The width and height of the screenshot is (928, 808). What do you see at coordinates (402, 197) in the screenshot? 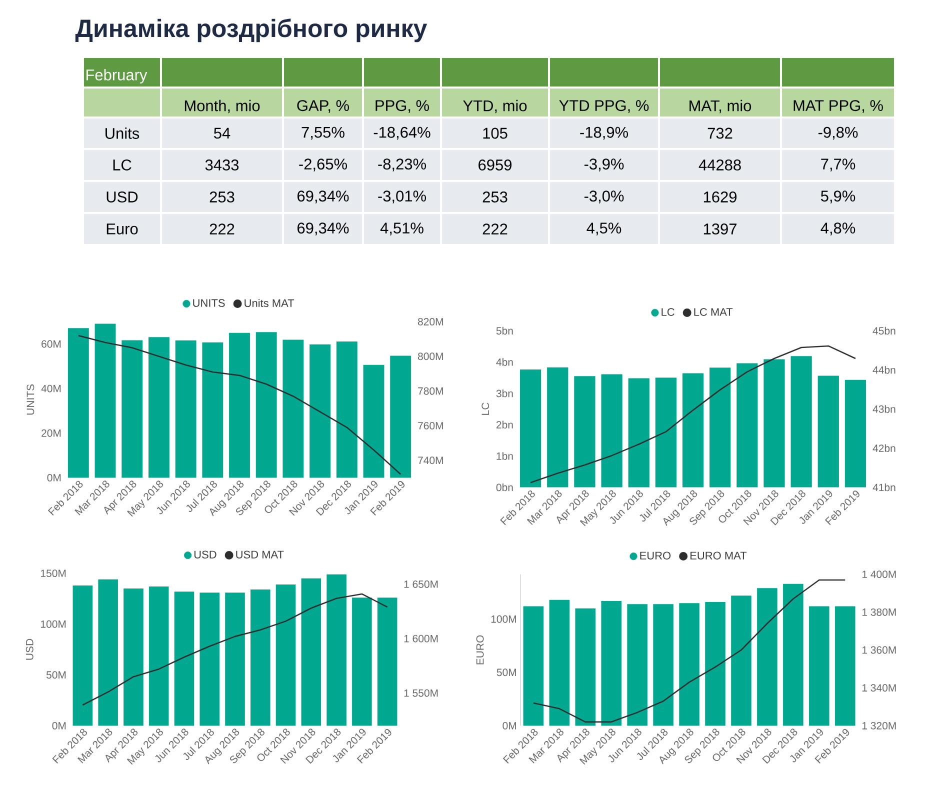
I see `text: -3,01%` at bounding box center [402, 197].